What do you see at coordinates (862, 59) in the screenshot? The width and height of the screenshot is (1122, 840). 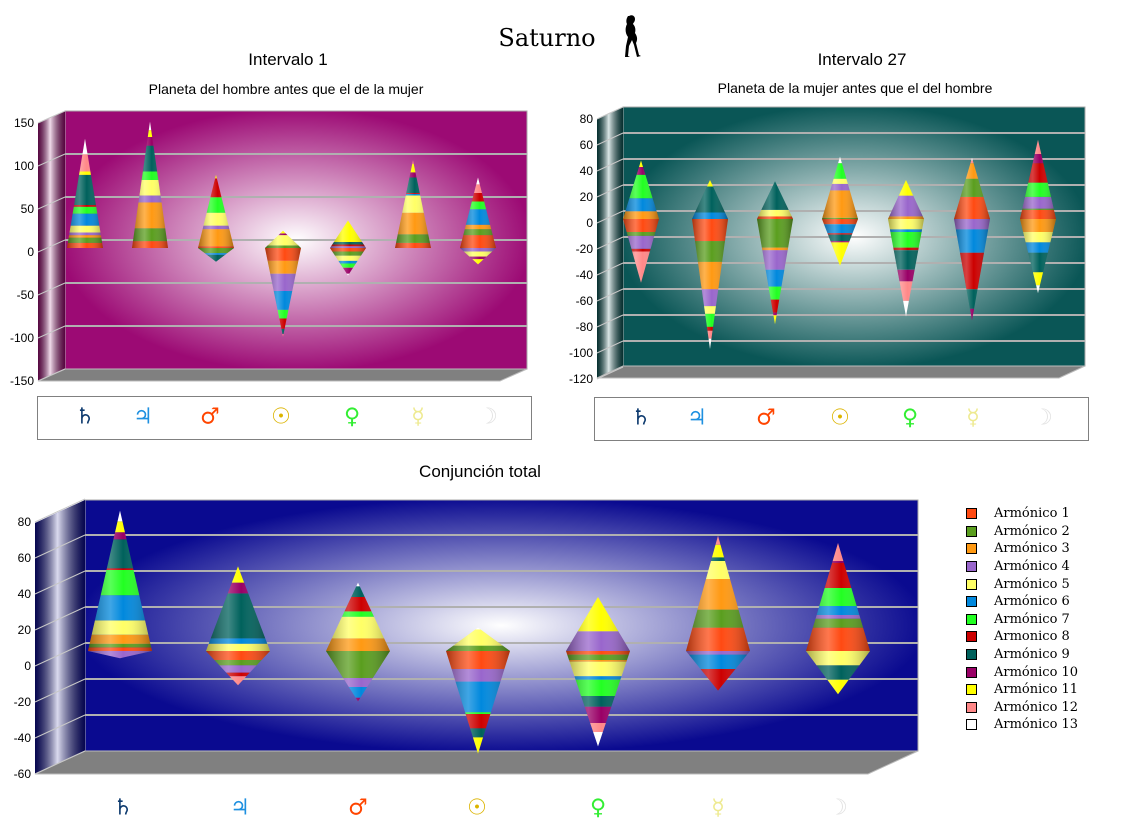 I see `chart2-title: Intervalo 27` at bounding box center [862, 59].